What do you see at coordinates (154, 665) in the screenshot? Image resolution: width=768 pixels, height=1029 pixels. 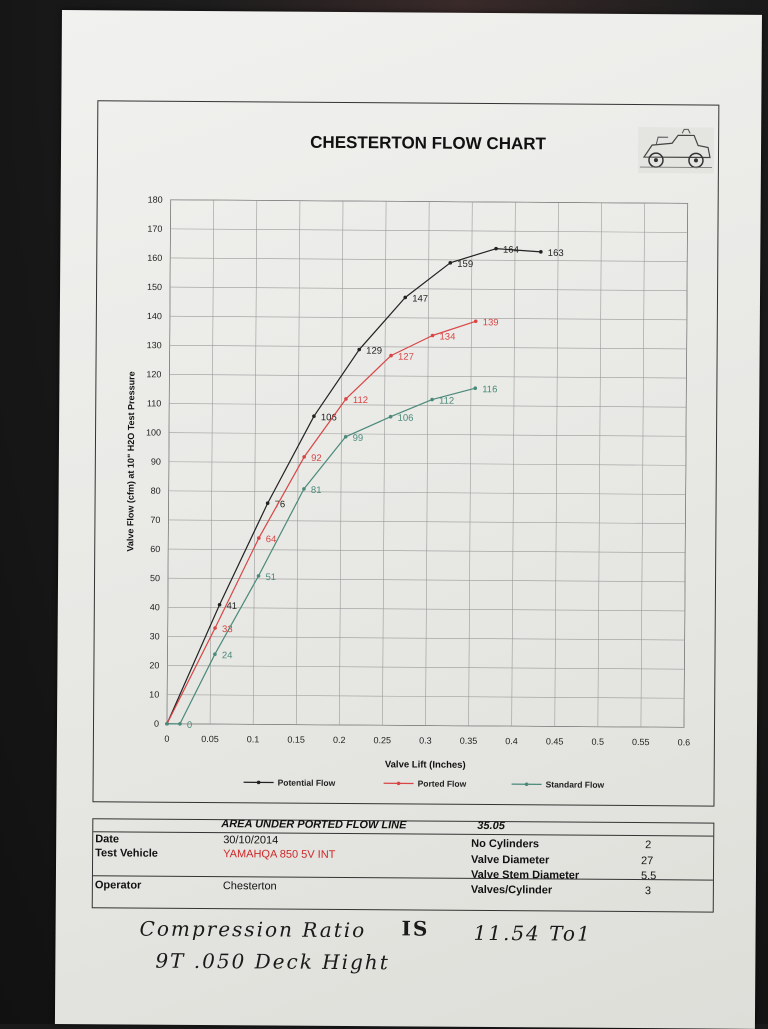 I see `y-tick-label: 20` at bounding box center [154, 665].